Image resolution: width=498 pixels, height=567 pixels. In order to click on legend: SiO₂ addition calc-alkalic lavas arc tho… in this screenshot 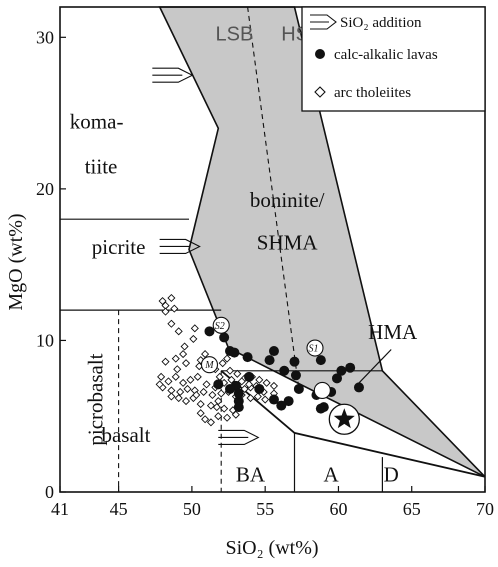, I will do `click(393, 59)`.